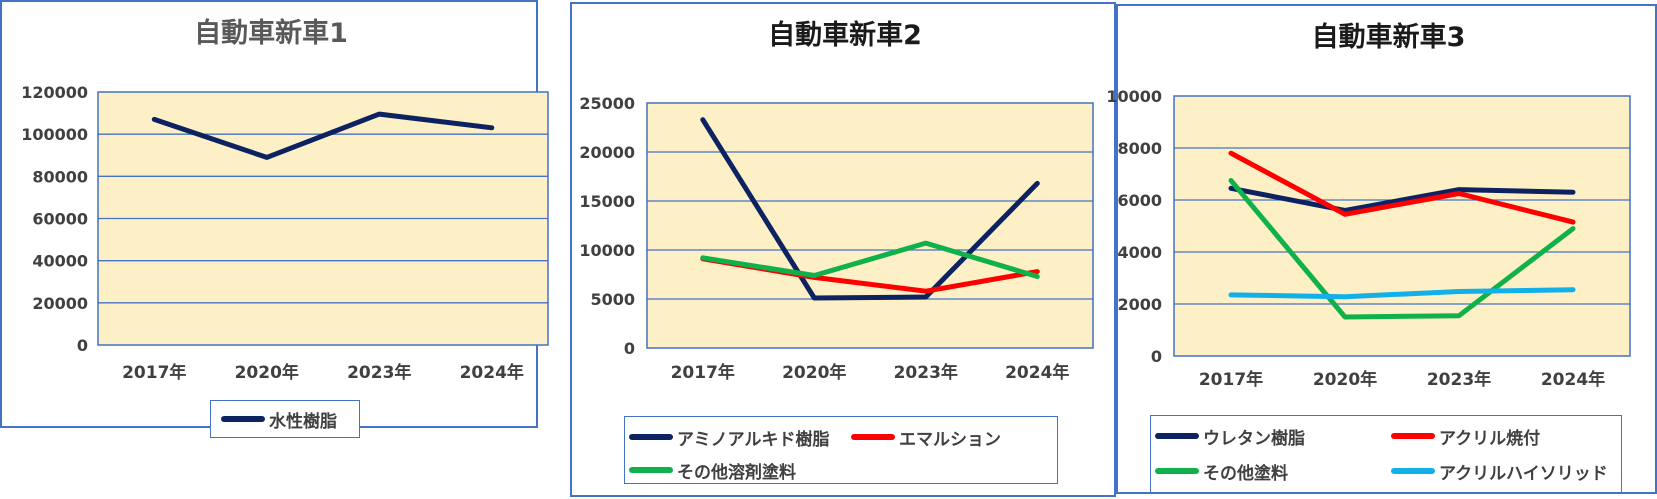 The width and height of the screenshot is (1657, 499). What do you see at coordinates (60, 261) in the screenshot?
I see `y-tick-label: 40000` at bounding box center [60, 261].